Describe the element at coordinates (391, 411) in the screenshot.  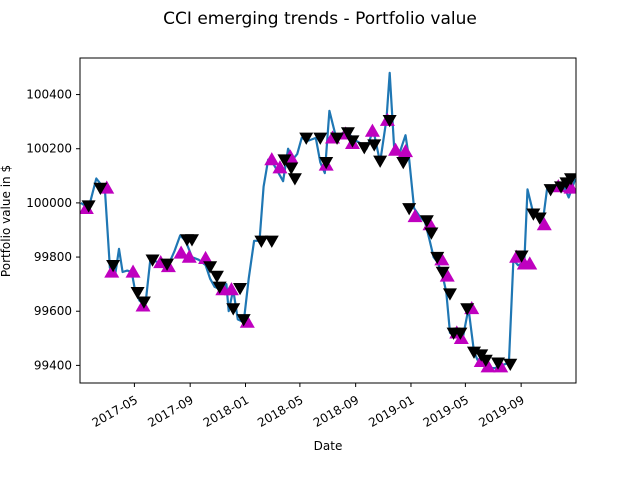
I see `x-tick-label: 2019-01` at that location.